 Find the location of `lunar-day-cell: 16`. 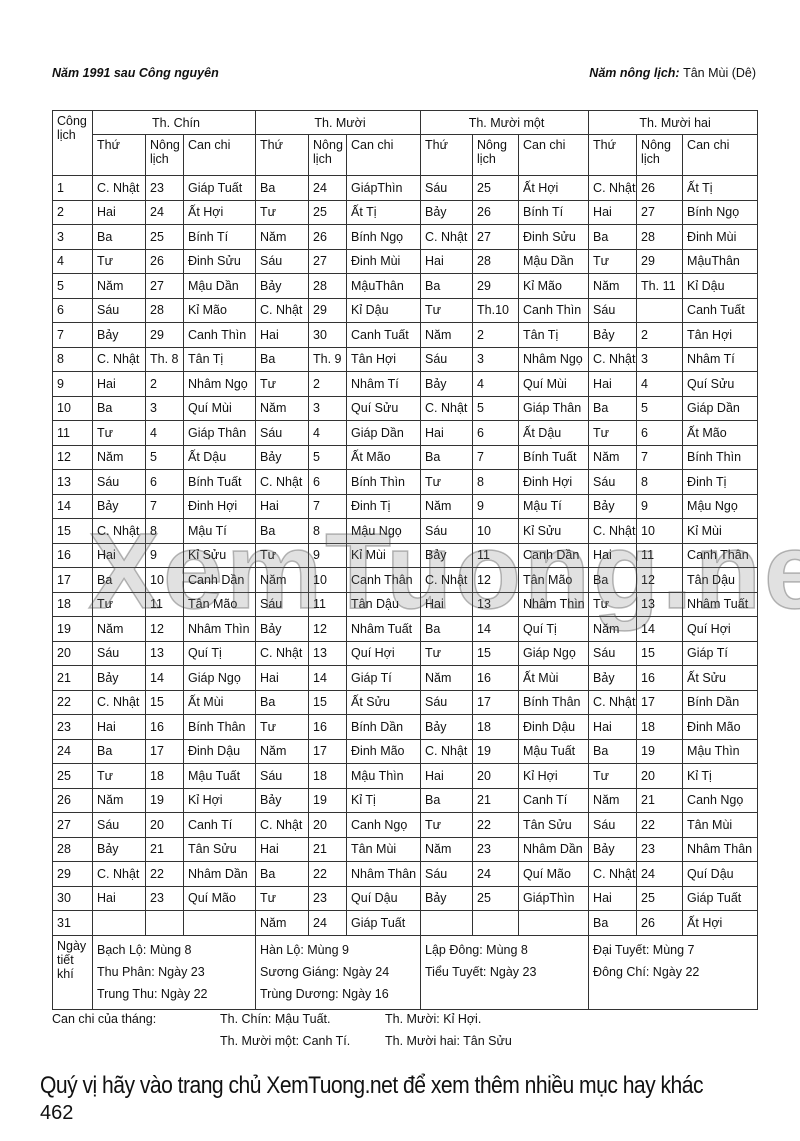

lunar-day-cell: 16 is located at coordinates (164, 727).